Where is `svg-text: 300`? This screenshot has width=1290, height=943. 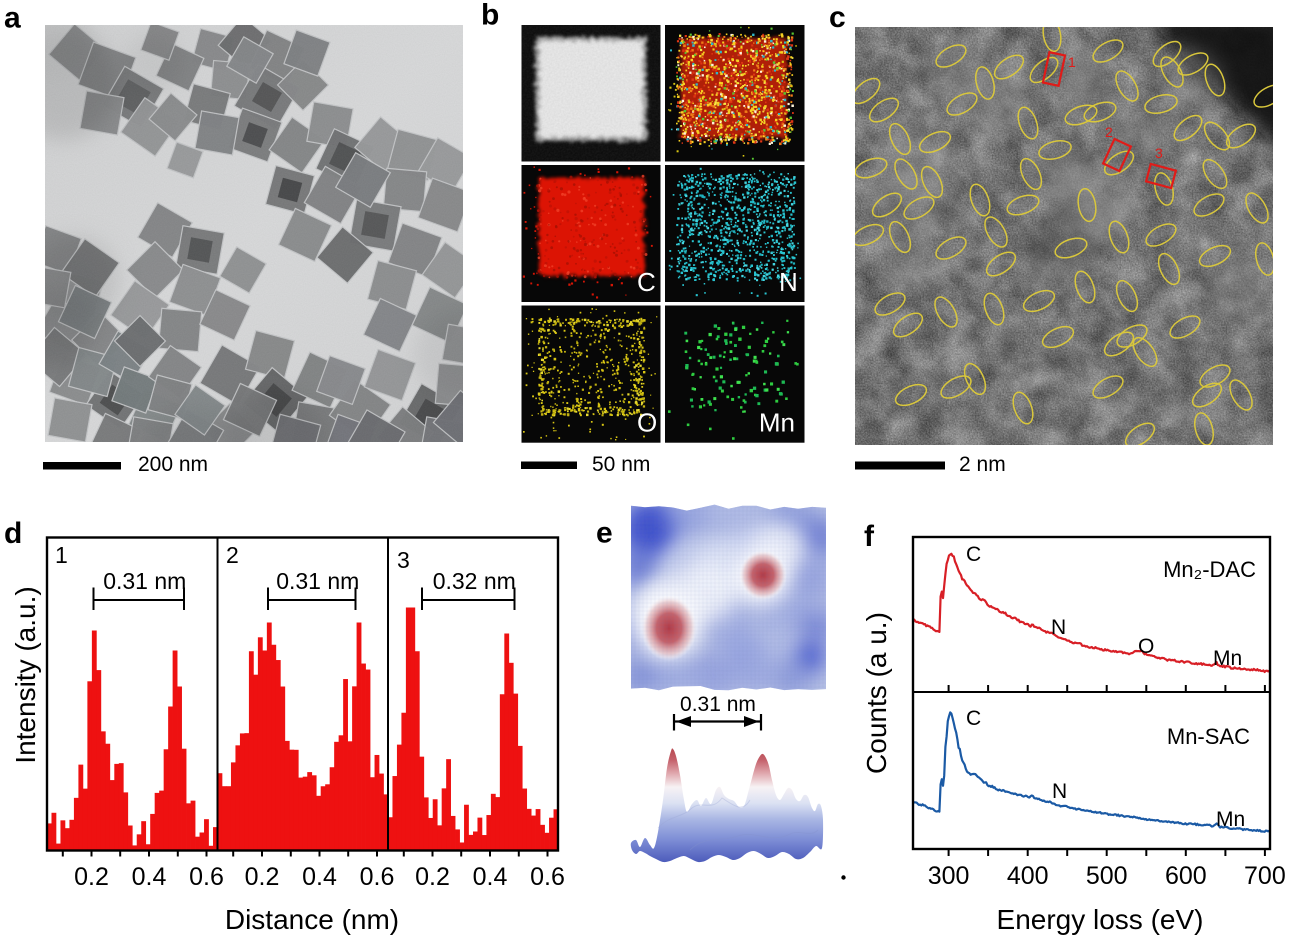
svg-text: 300 is located at coordinates (949, 876).